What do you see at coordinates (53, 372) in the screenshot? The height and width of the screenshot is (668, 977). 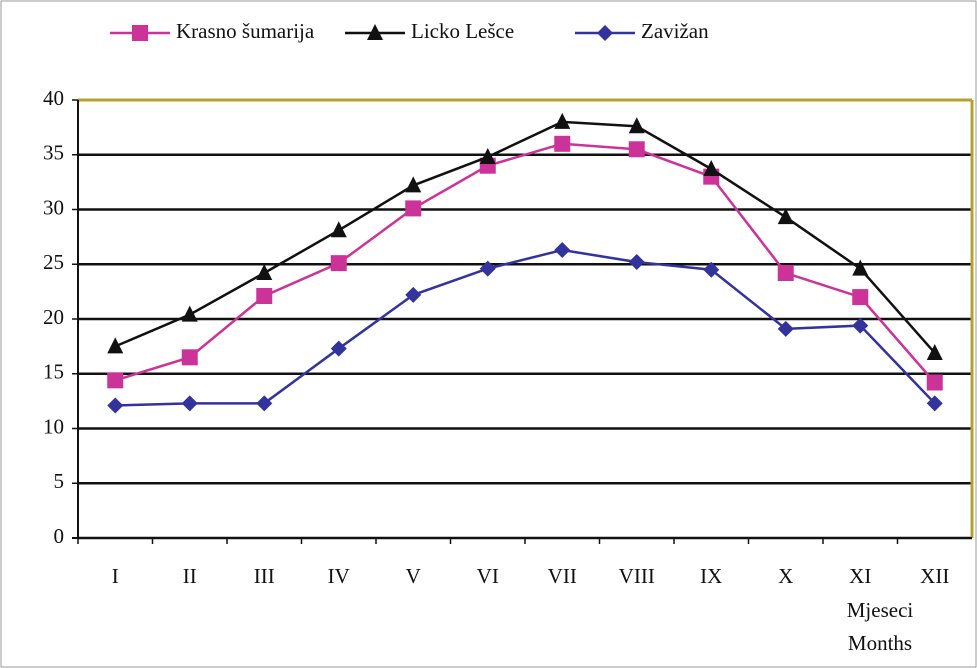 I see `y-tick-label: 15` at bounding box center [53, 372].